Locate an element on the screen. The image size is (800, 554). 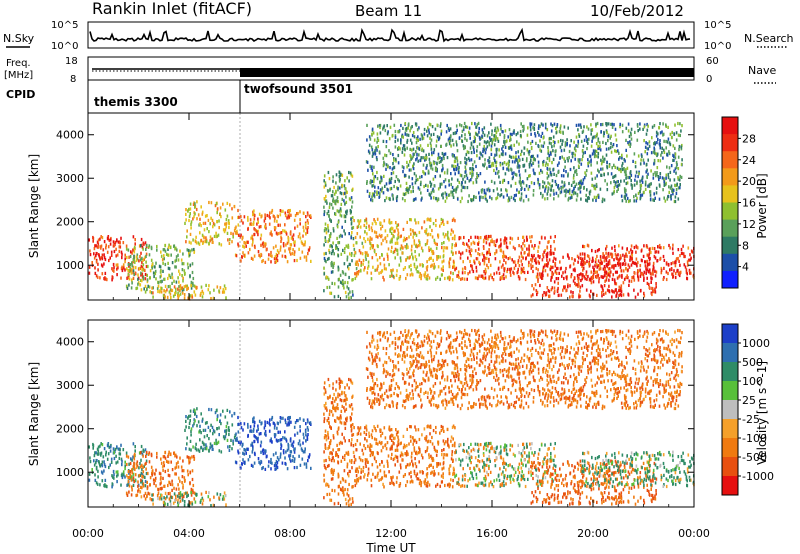
nave-label: Nave is located at coordinates (762, 70).